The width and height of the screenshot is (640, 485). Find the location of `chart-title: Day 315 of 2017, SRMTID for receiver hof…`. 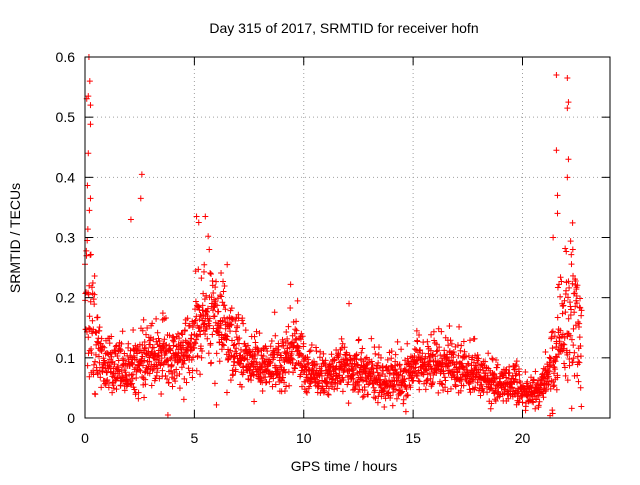

chart-title: Day 315 of 2017, SRMTID for receiver hof… is located at coordinates (343, 28).